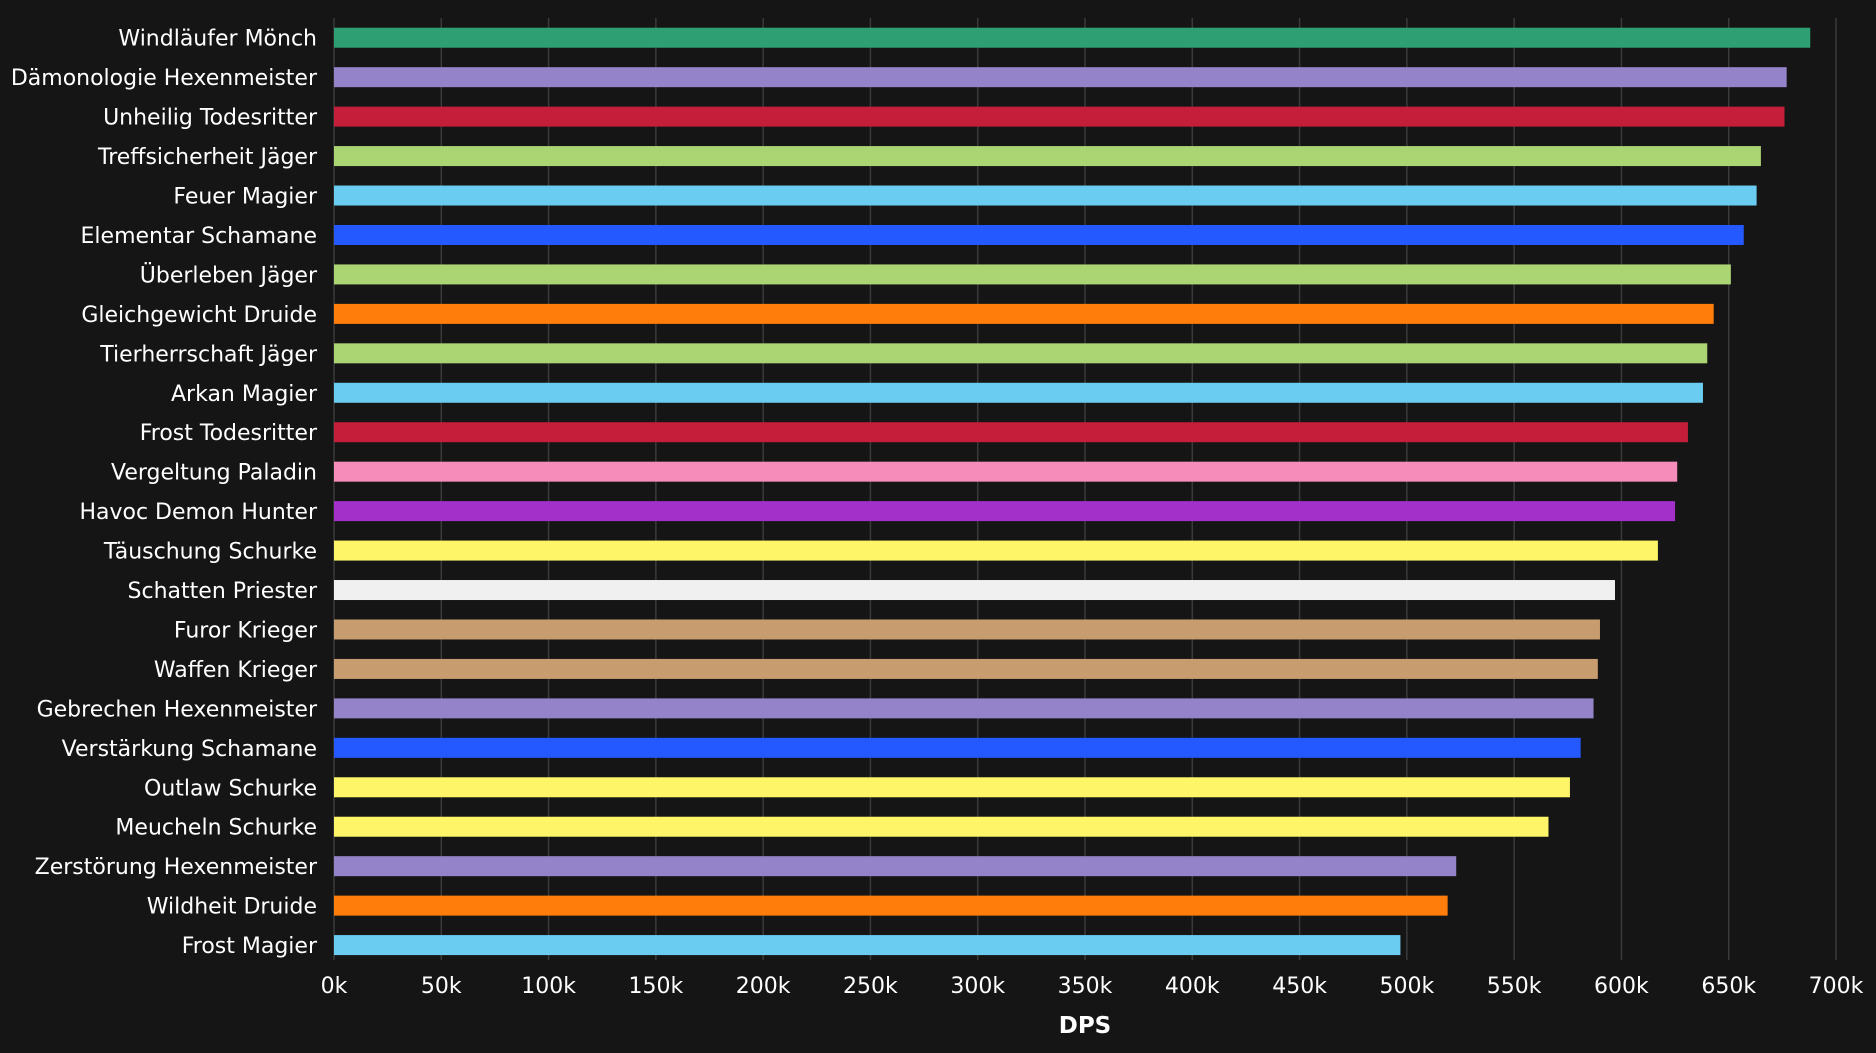 The image size is (1876, 1053). I want to click on category-label: Outlaw Schurke, so click(230, 788).